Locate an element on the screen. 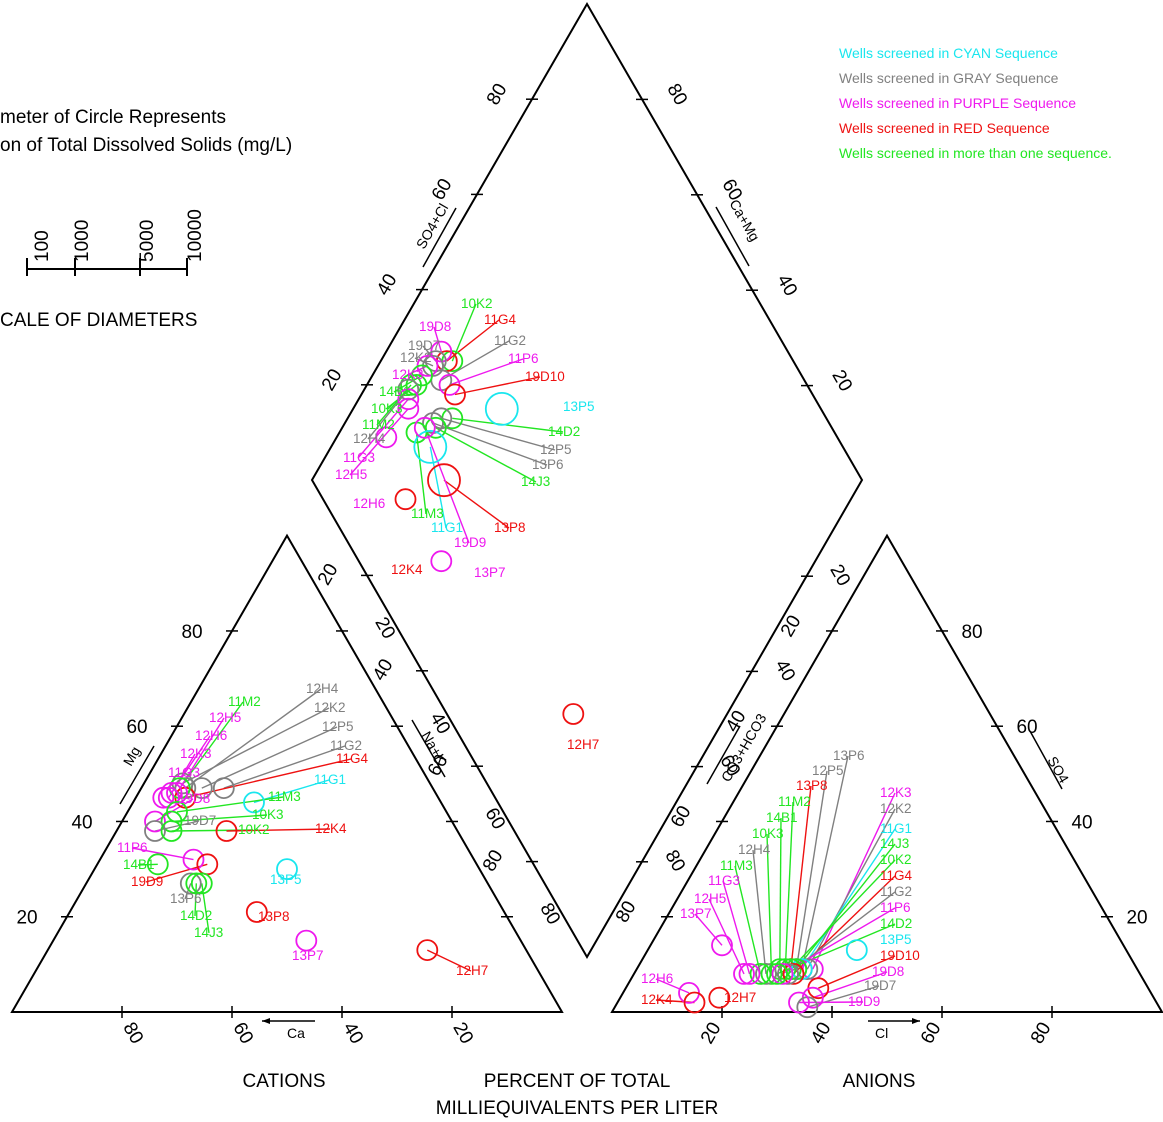 The height and width of the screenshot is (1122, 1163). ca-axis-title: Ca is located at coordinates (296, 1033).